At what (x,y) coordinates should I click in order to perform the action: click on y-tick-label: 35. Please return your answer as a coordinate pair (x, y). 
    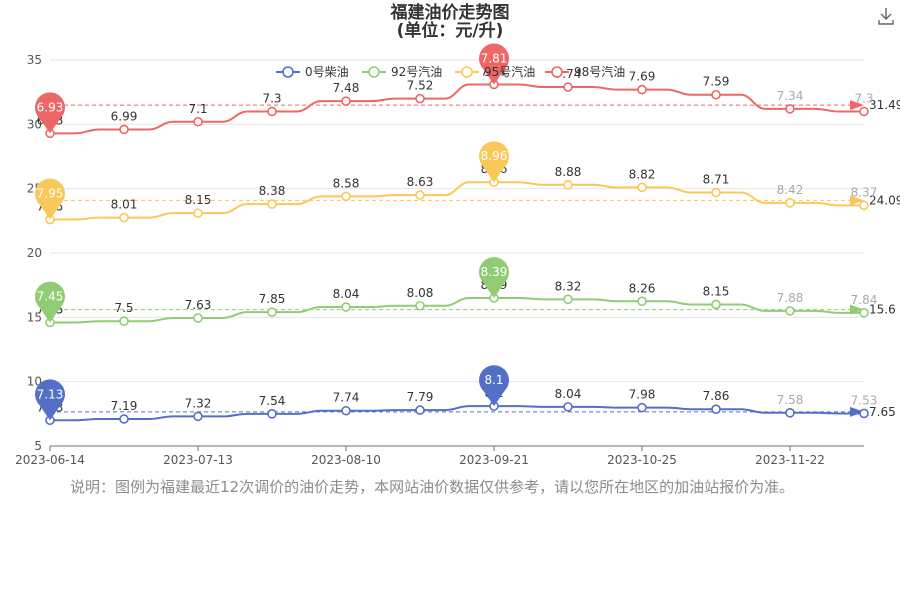
    Looking at the image, I should click on (34, 60).